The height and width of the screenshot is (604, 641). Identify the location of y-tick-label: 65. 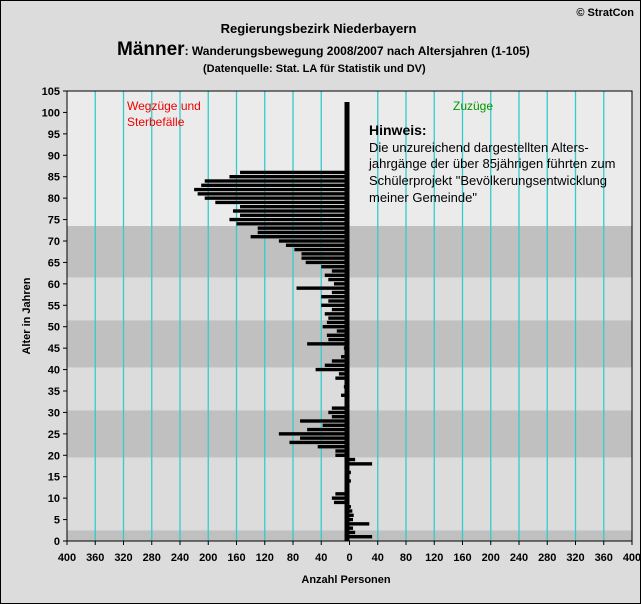
(54, 263).